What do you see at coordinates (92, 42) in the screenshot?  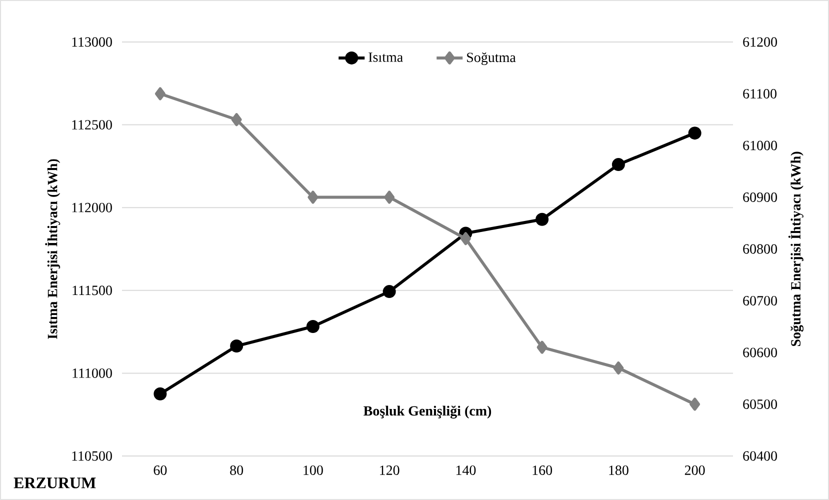 I see `y-tick-label: 113000` at bounding box center [92, 42].